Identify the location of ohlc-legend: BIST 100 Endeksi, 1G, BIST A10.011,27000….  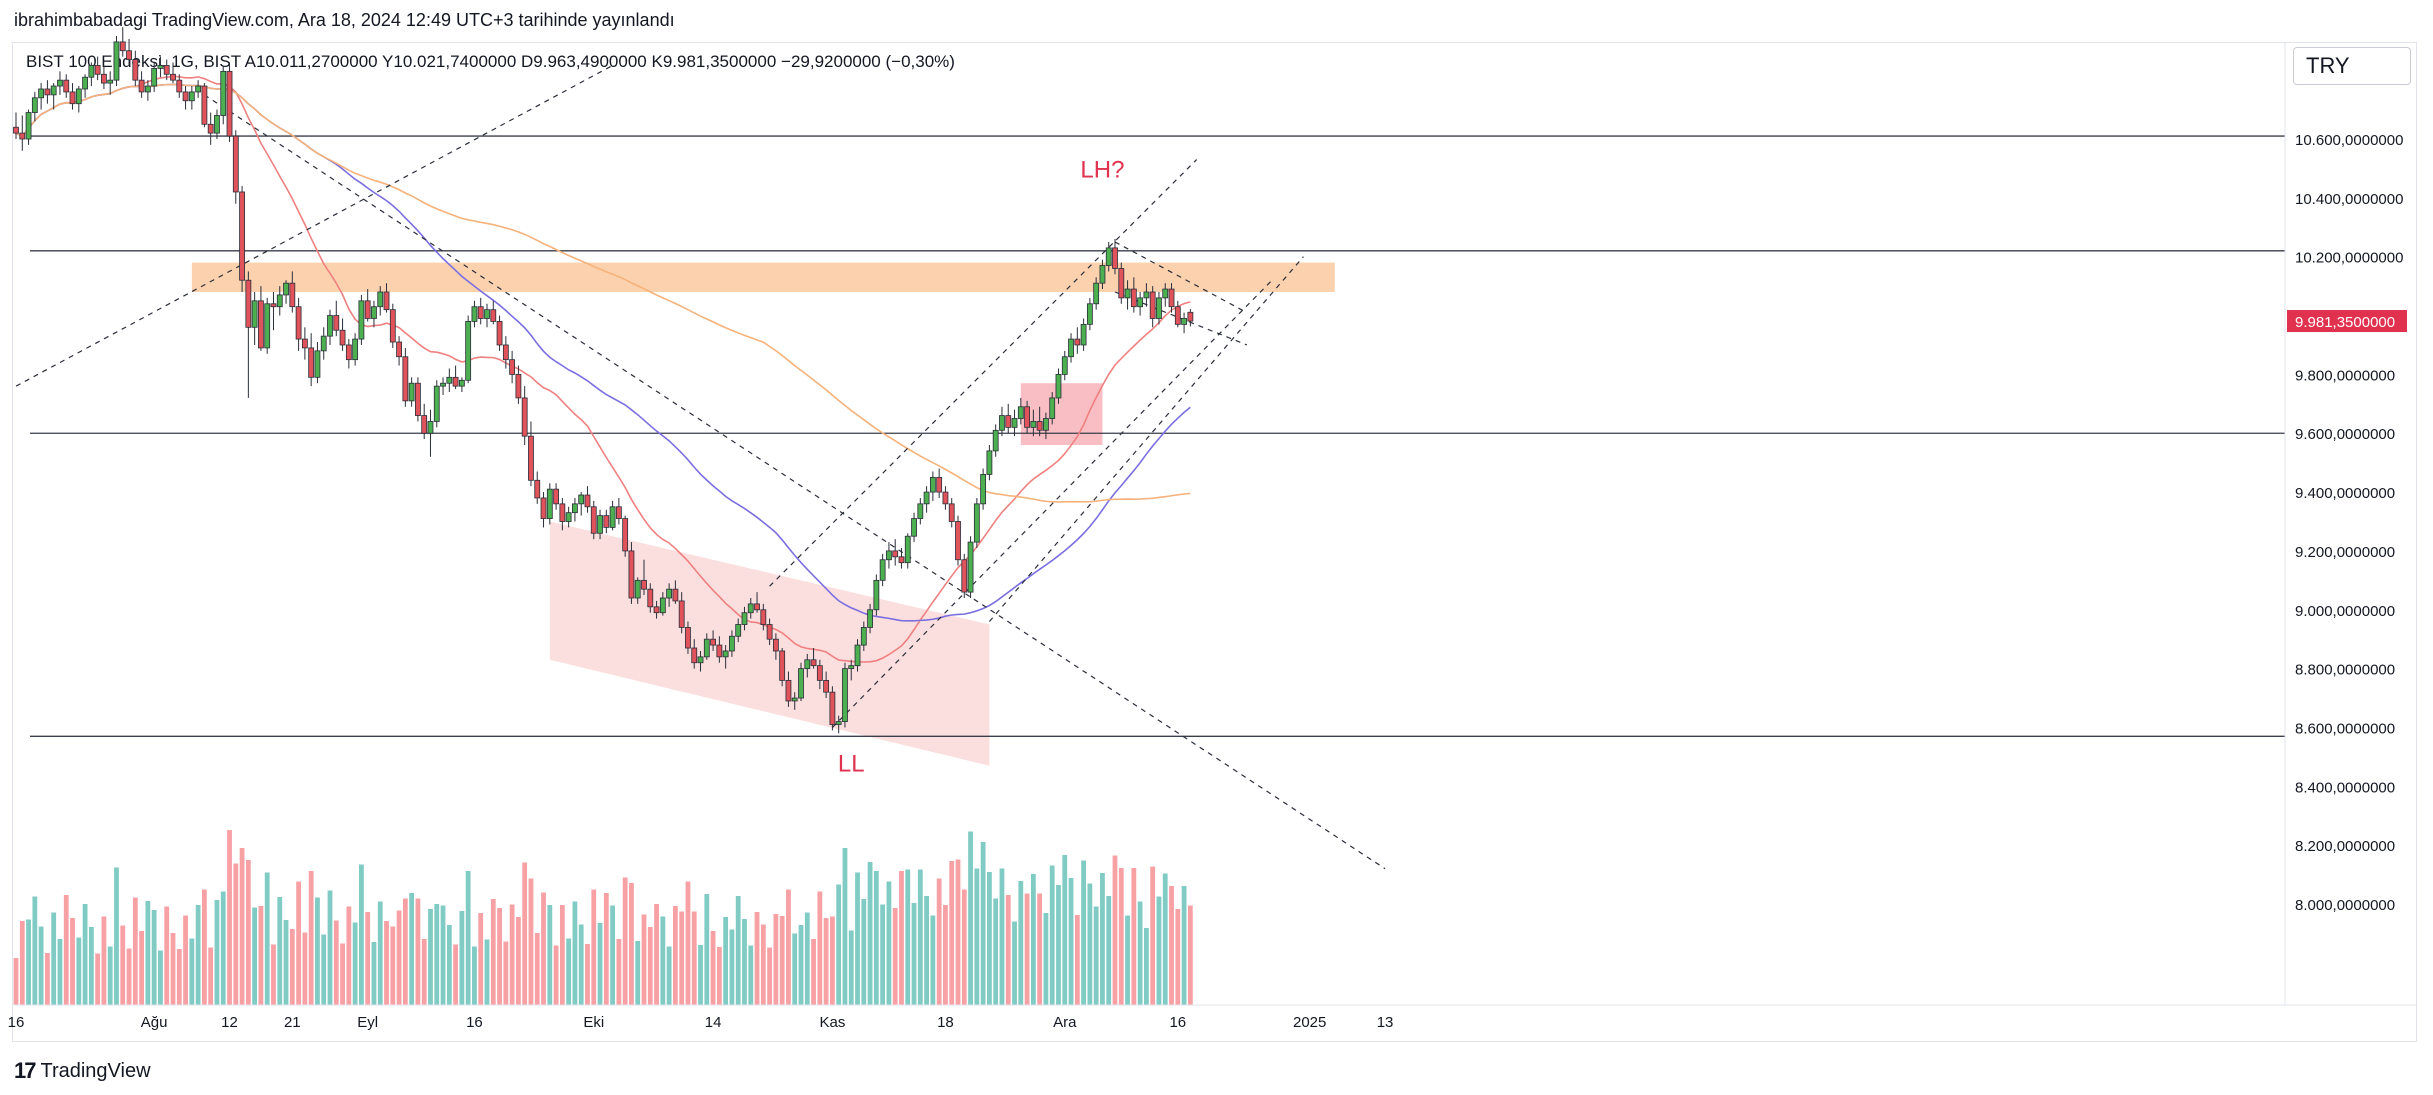
(490, 62).